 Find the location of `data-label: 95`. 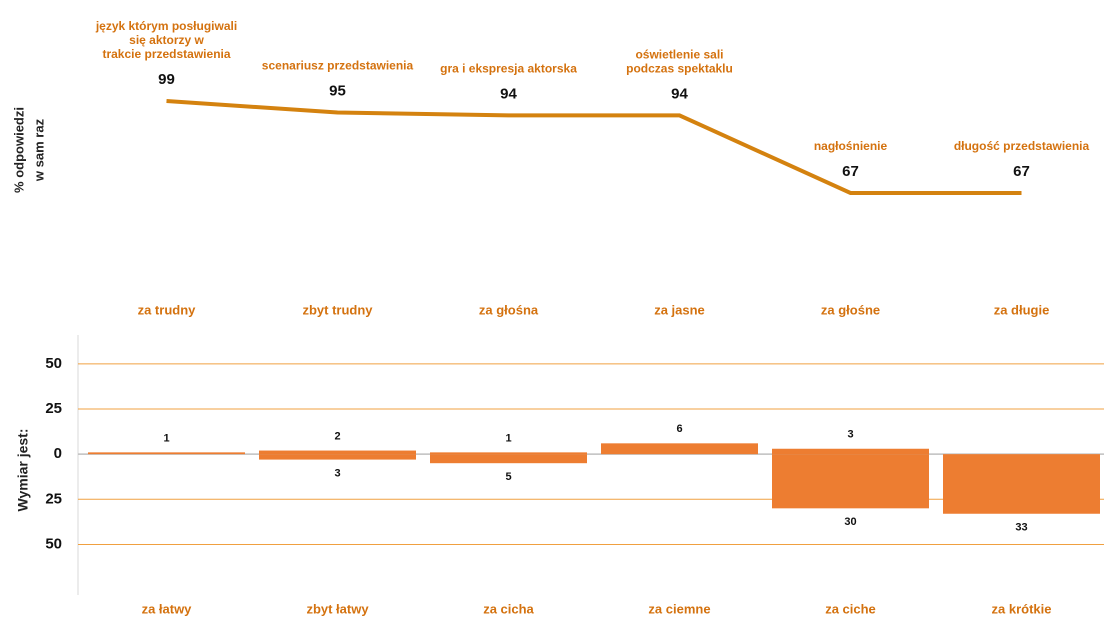

data-label: 95 is located at coordinates (337, 90).